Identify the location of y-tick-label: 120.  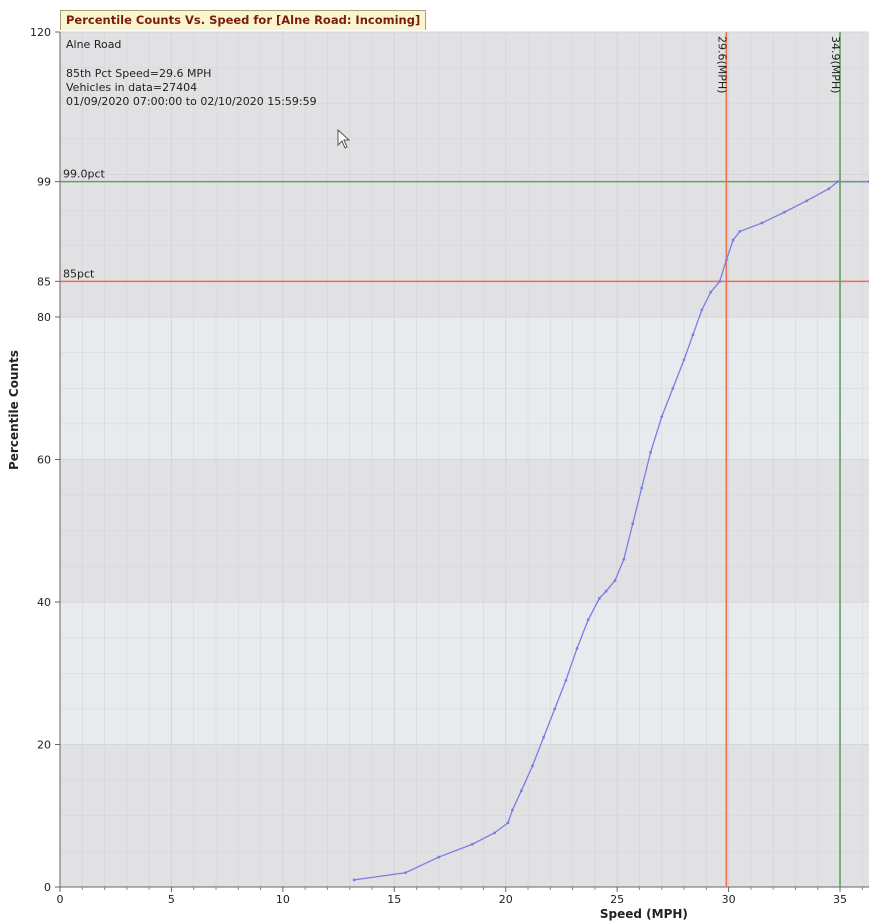
(40, 32).